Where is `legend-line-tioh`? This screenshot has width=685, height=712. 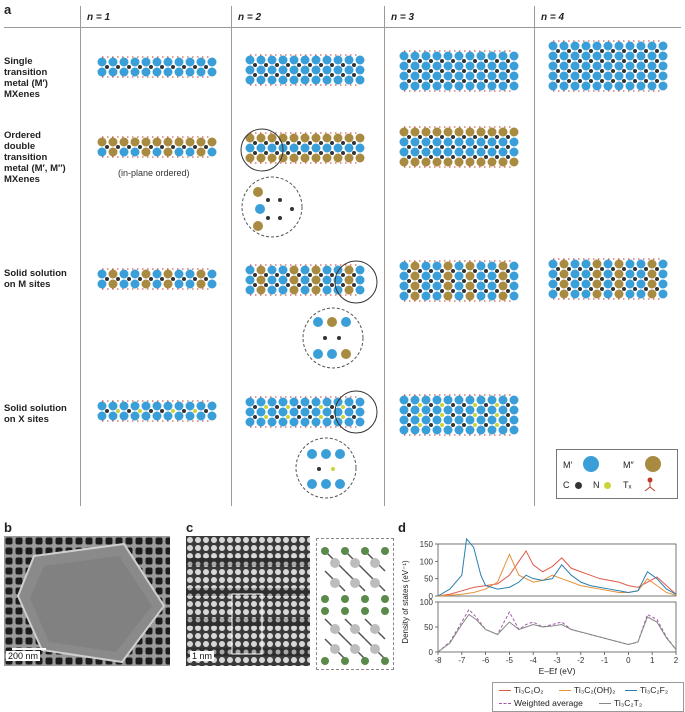 legend-line-tioh is located at coordinates (565, 690).